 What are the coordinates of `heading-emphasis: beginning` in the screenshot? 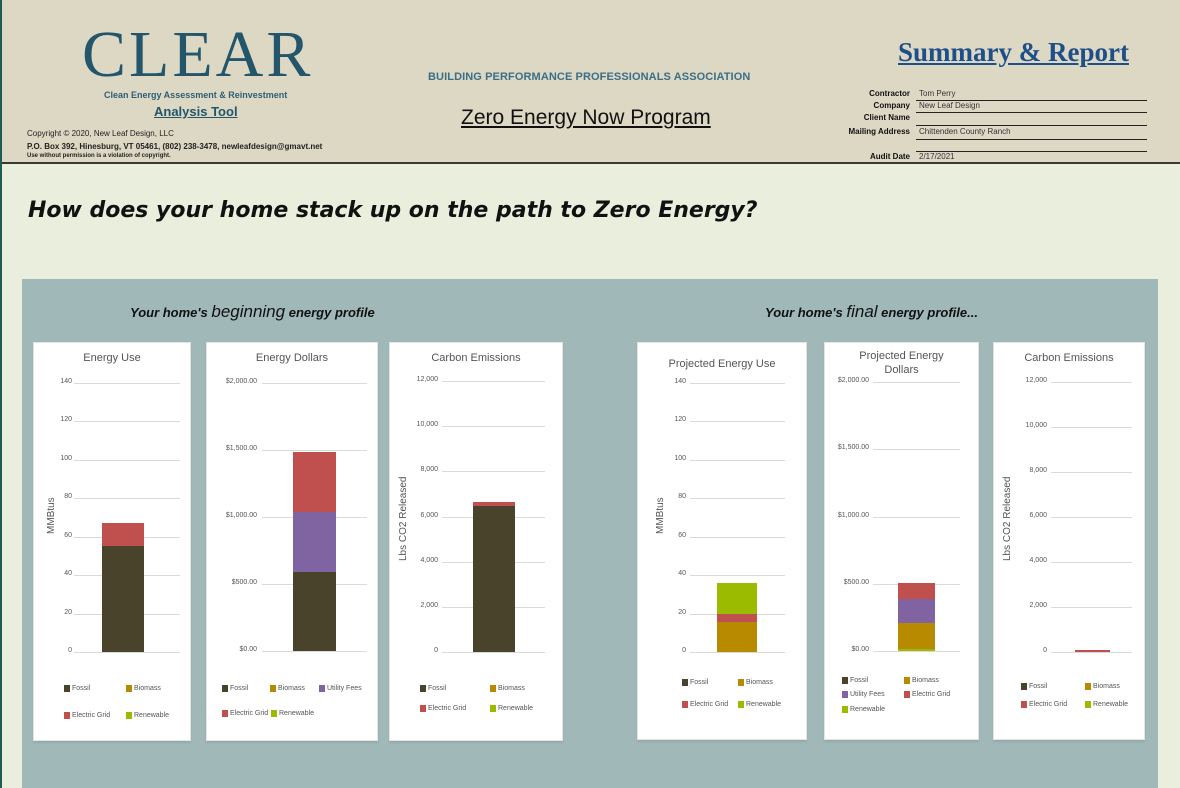 It's located at (248, 311).